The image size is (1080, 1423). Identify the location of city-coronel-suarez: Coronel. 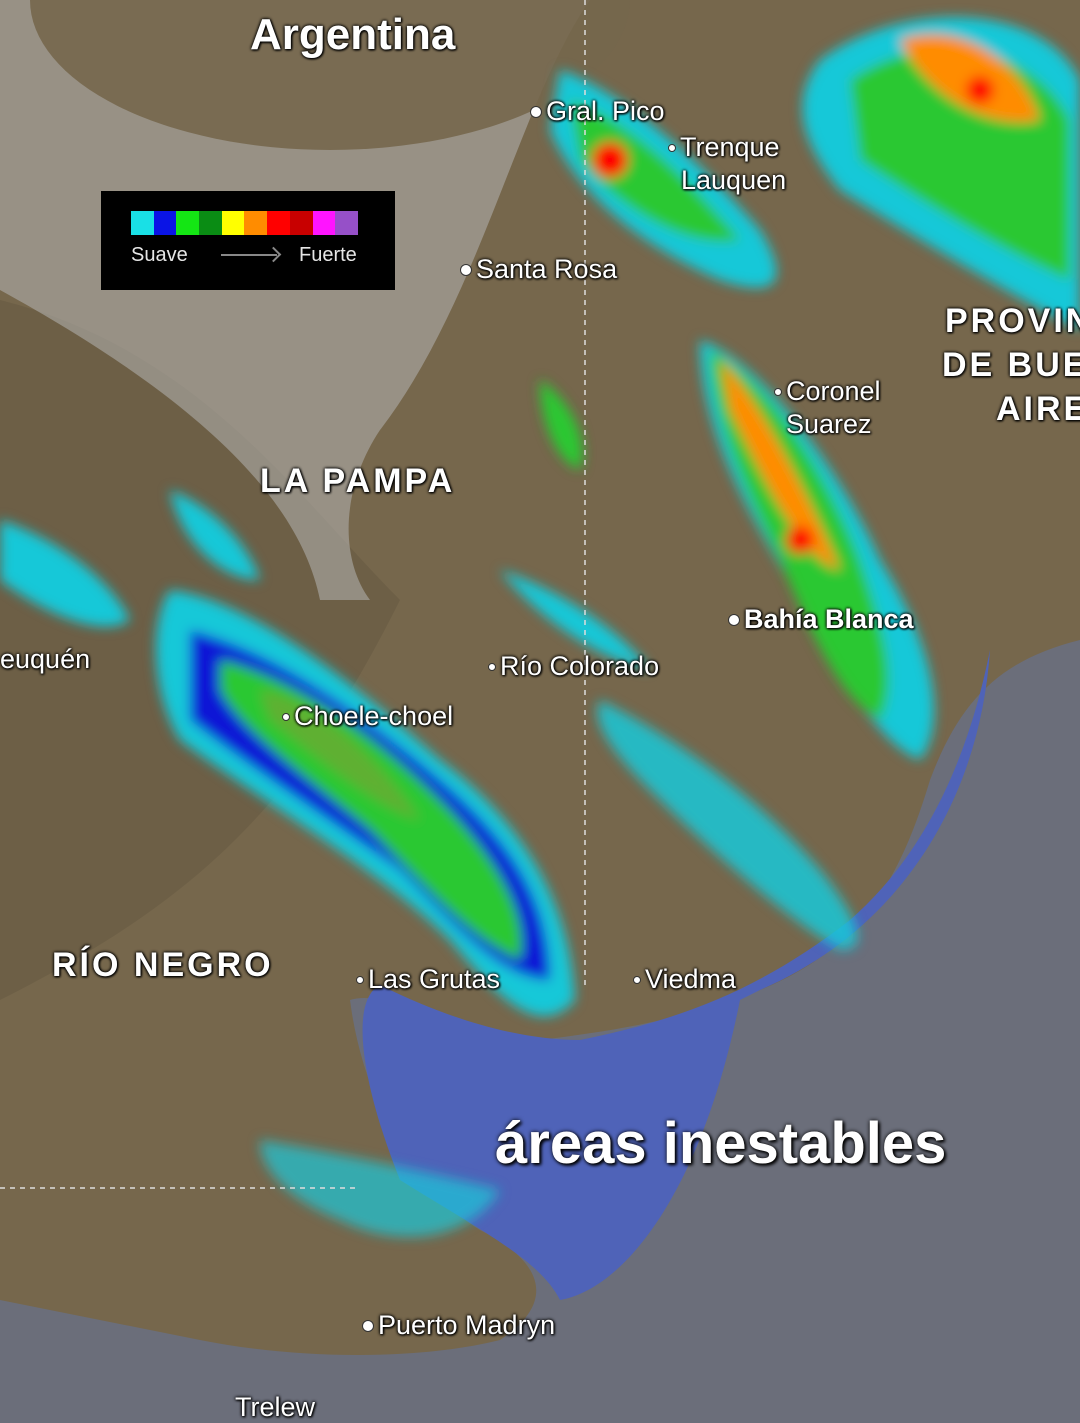
(827, 391).